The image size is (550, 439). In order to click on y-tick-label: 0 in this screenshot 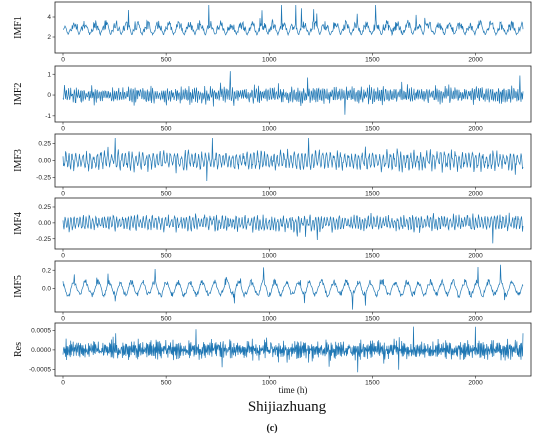, I will do `click(49, 95)`.